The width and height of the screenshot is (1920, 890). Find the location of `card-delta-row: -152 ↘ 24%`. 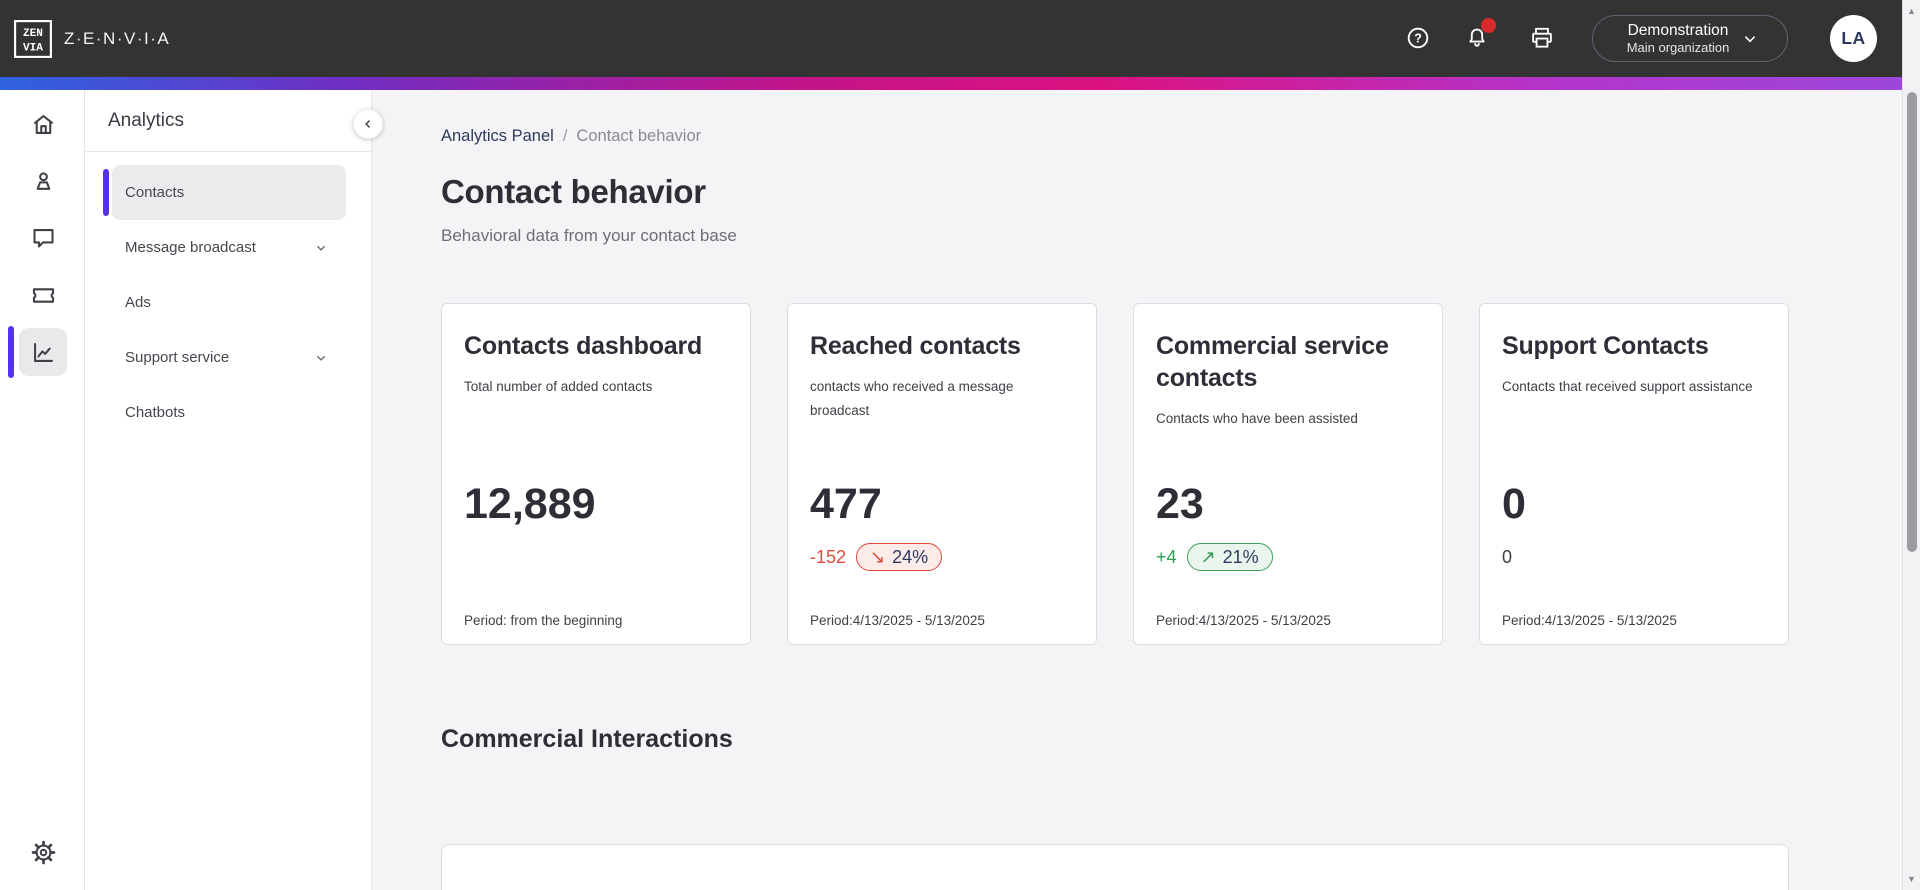

card-delta-row: -152 ↘ 24% is located at coordinates (876, 557).